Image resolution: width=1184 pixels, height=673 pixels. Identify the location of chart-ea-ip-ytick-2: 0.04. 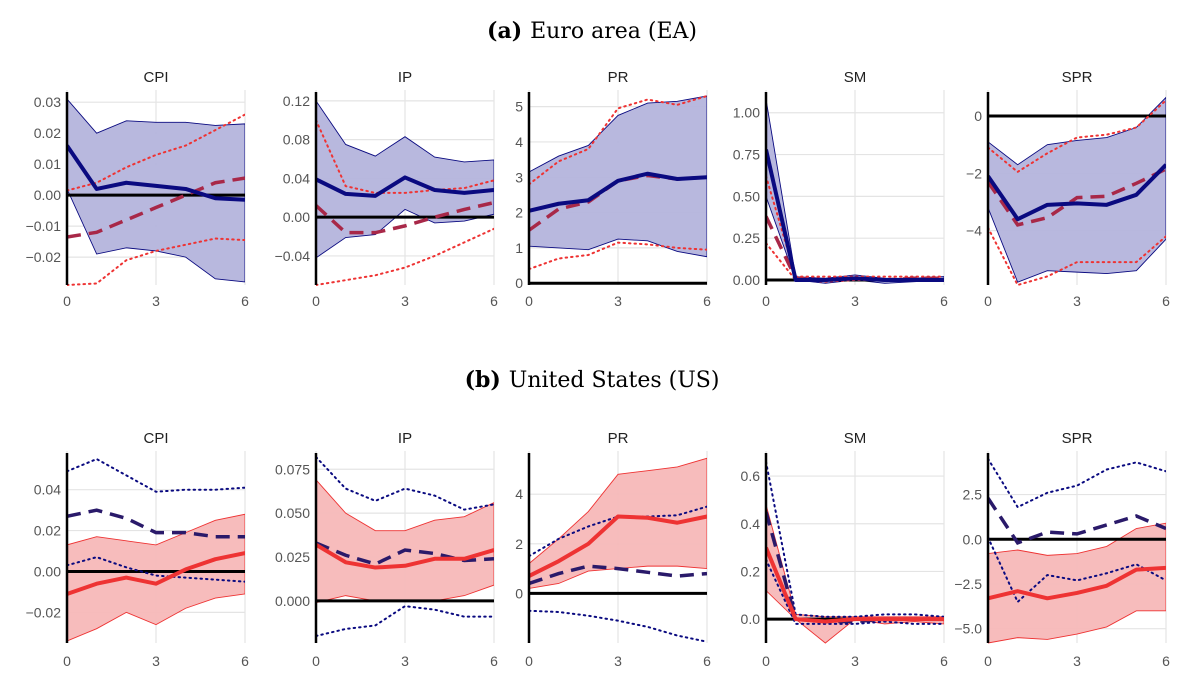
(296, 178).